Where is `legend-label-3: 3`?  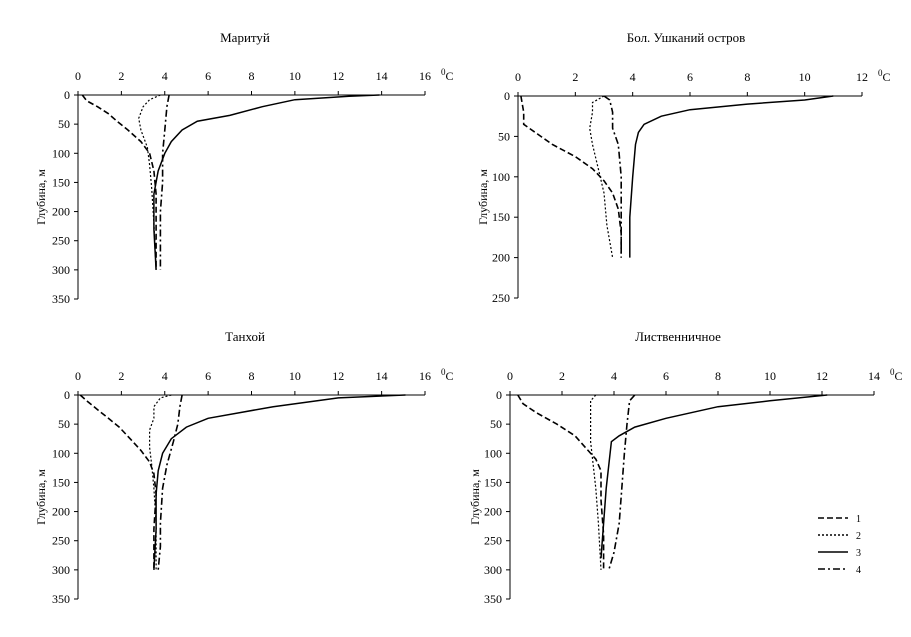 legend-label-3: 3 is located at coordinates (858, 553).